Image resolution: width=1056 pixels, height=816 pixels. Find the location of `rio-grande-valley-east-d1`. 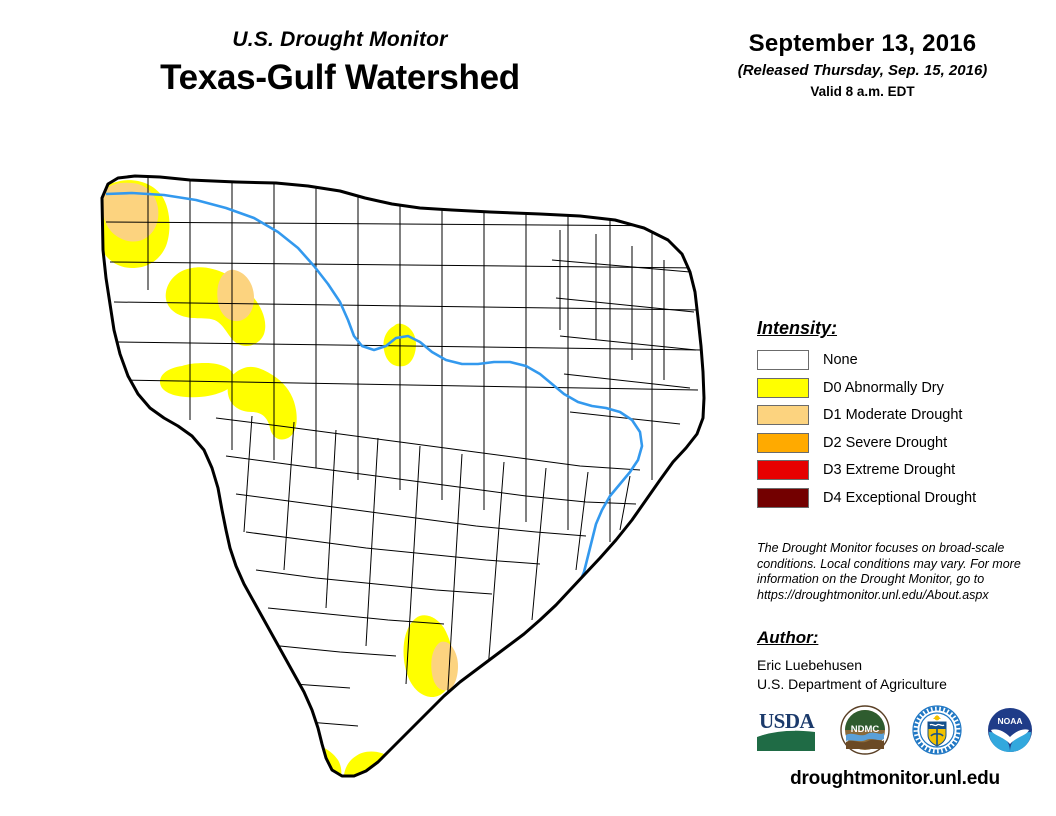

rio-grande-valley-east-d1 is located at coordinates (381, 772).